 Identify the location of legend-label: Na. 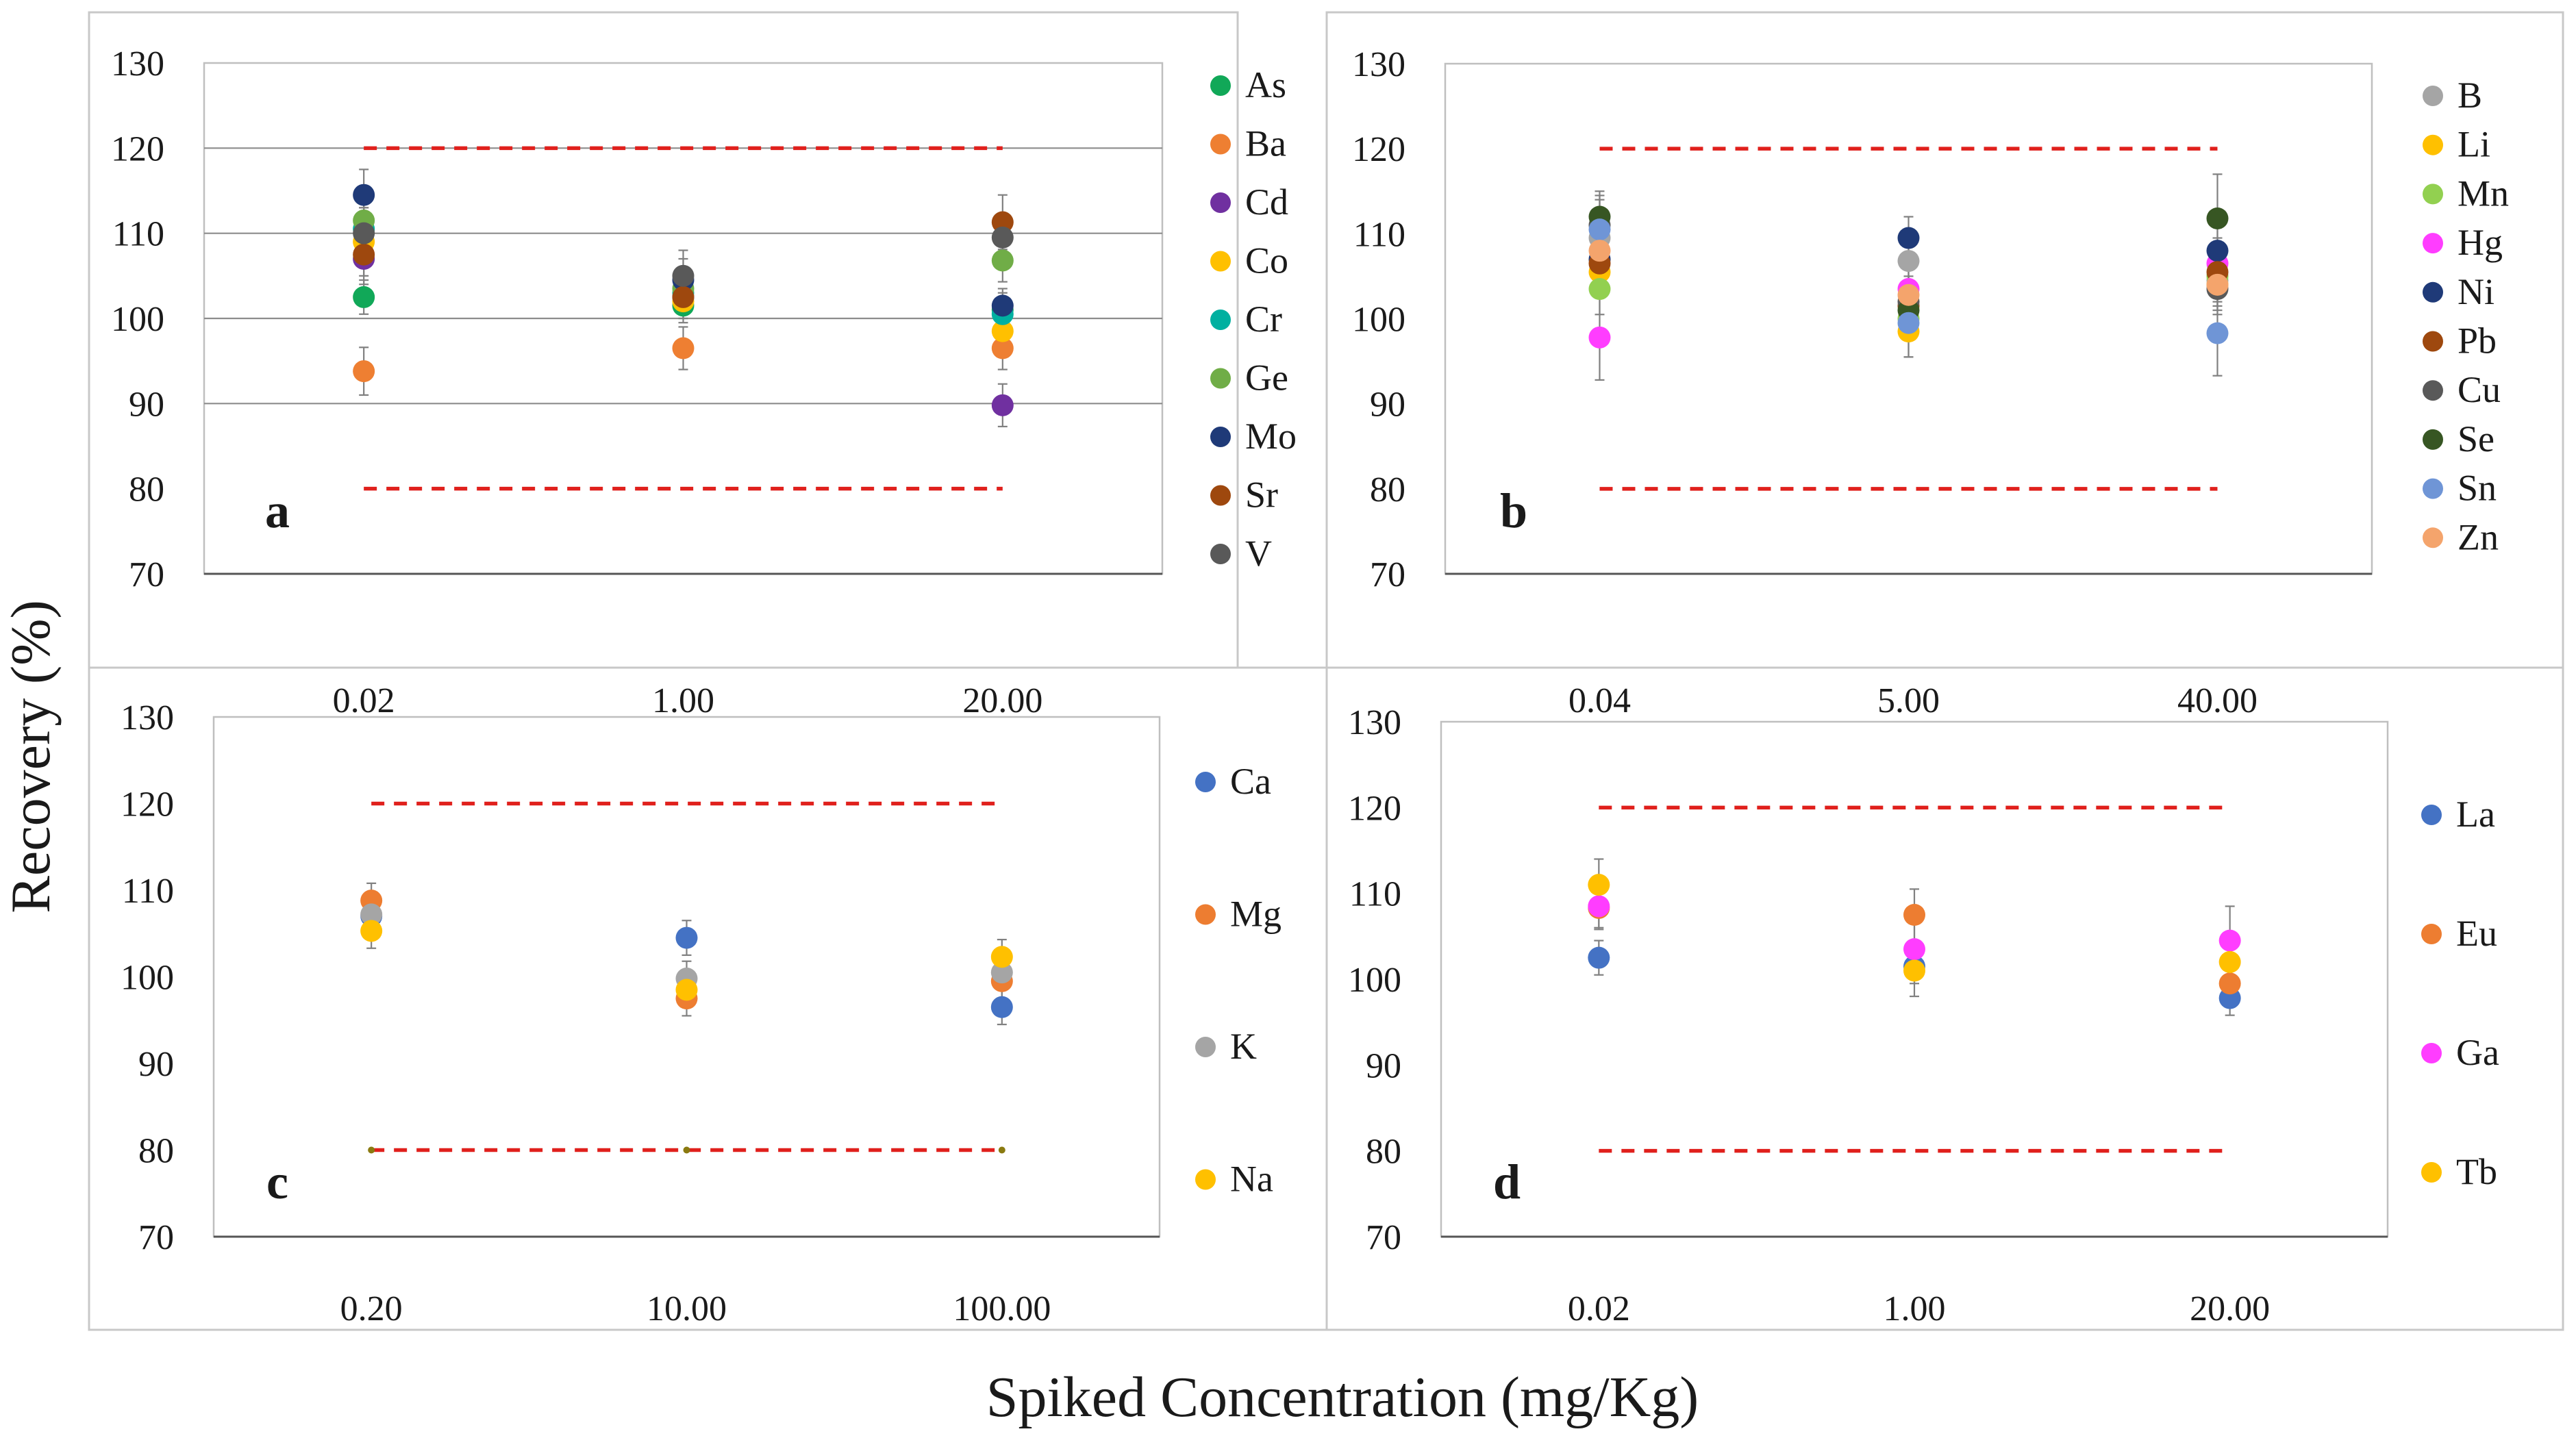
(1251, 1179).